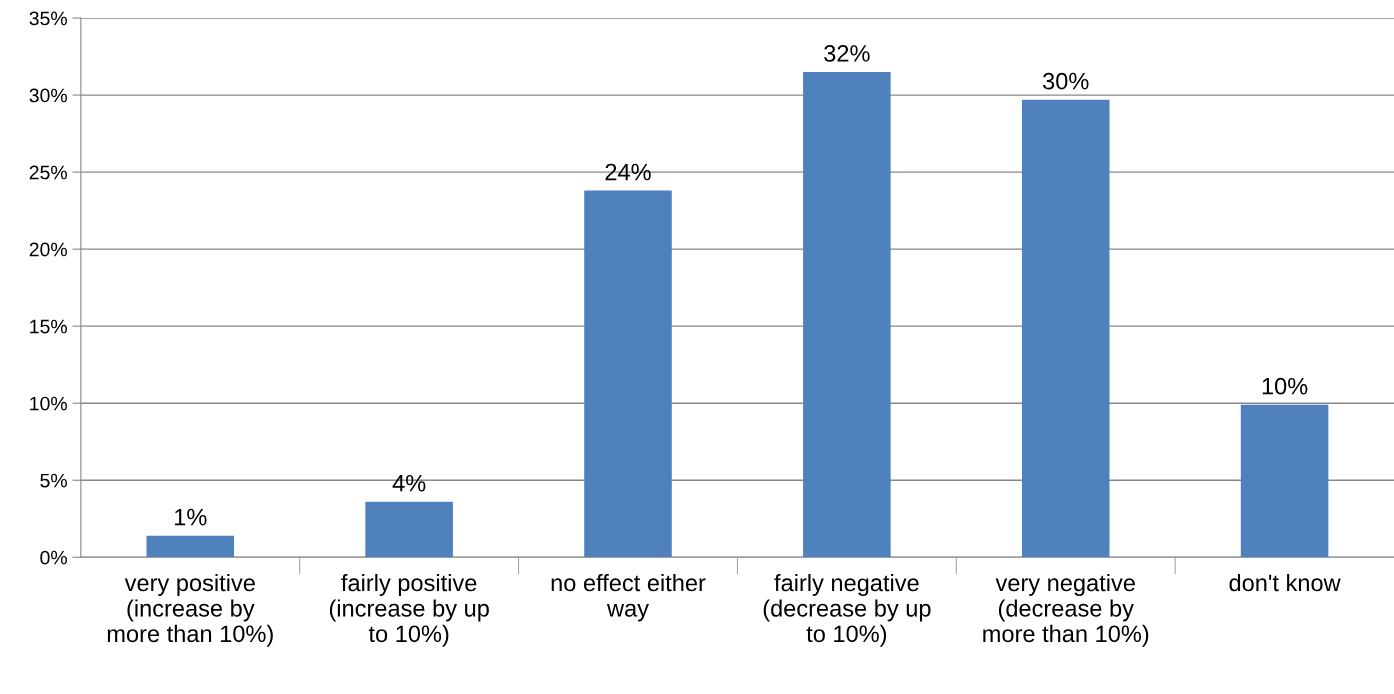  I want to click on y-tick-label: 0%, so click(53, 557).